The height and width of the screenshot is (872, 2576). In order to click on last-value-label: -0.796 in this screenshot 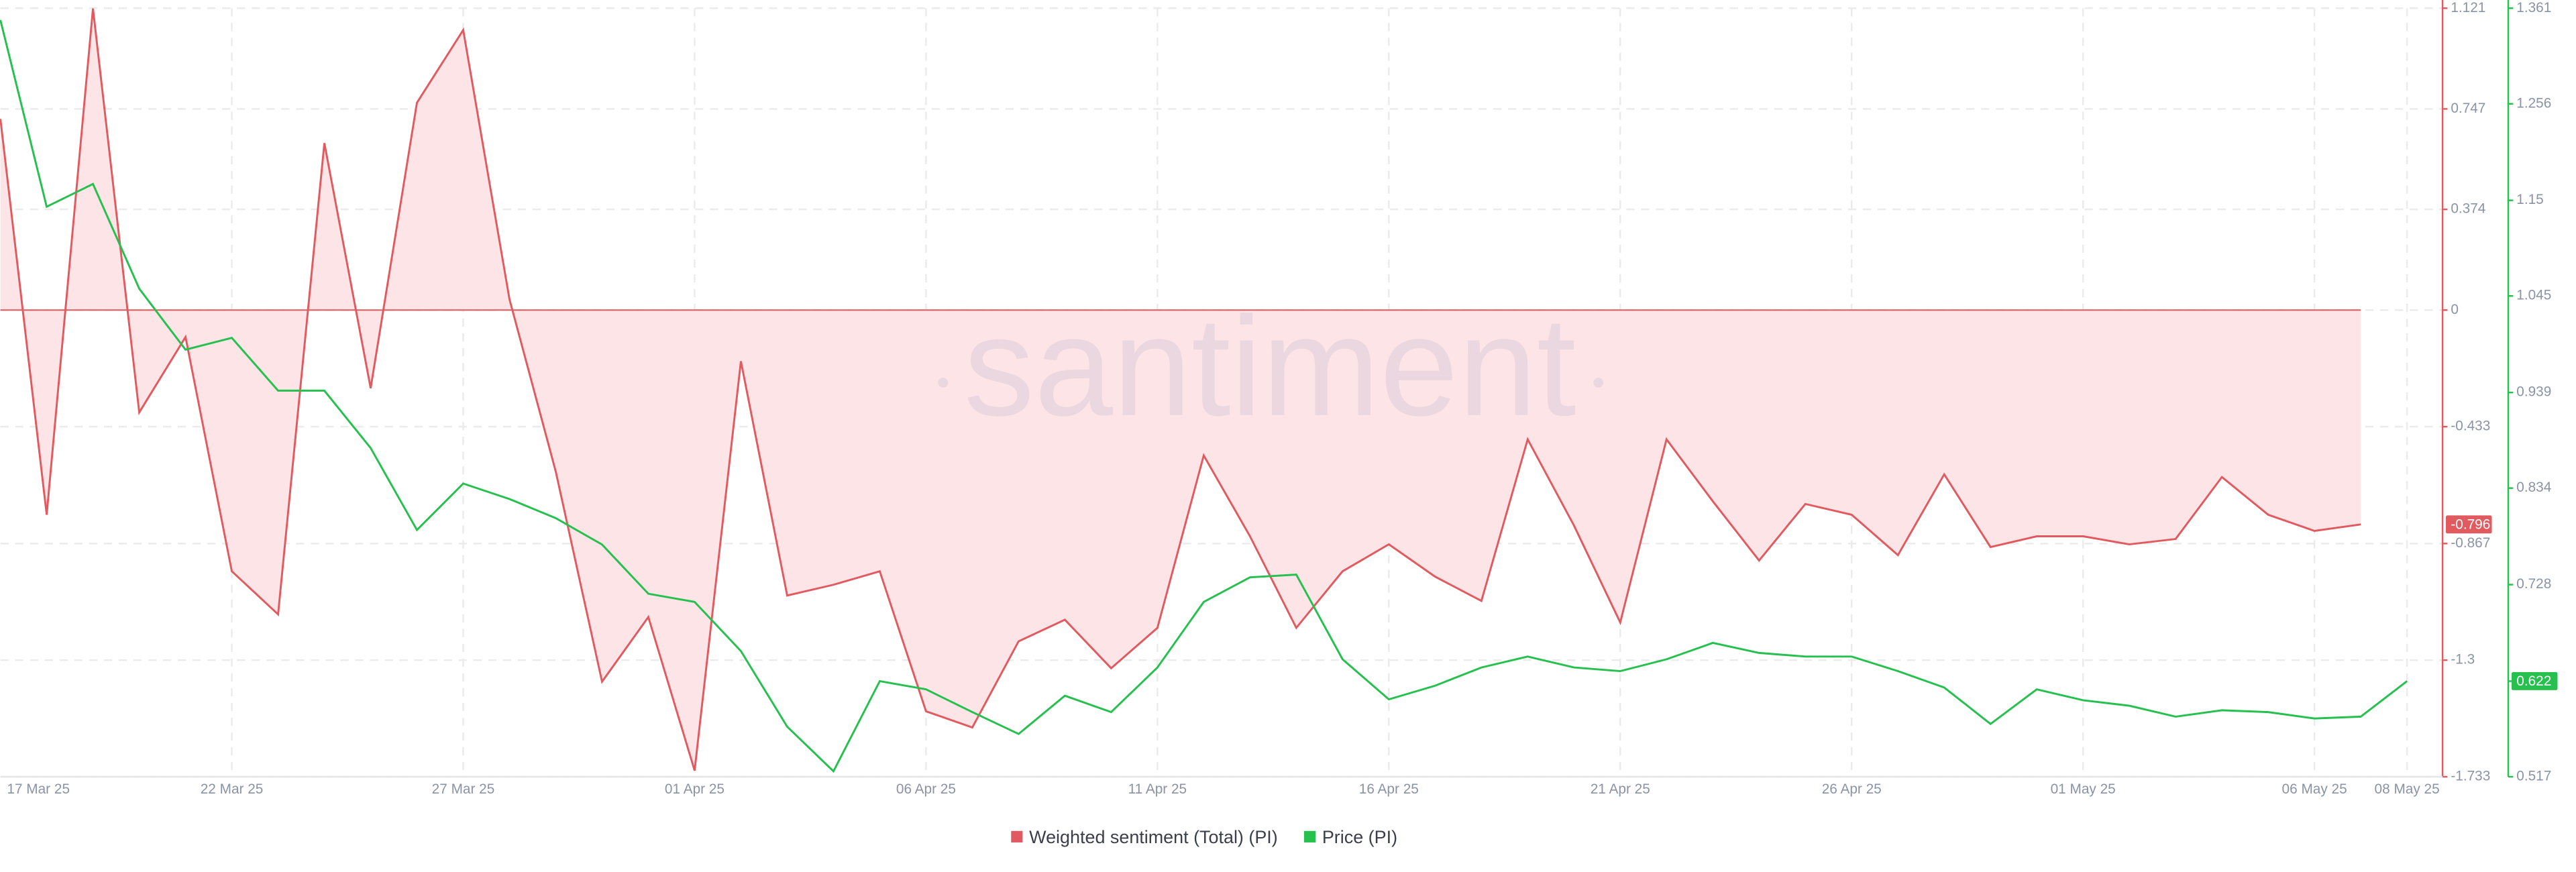, I will do `click(2470, 525)`.